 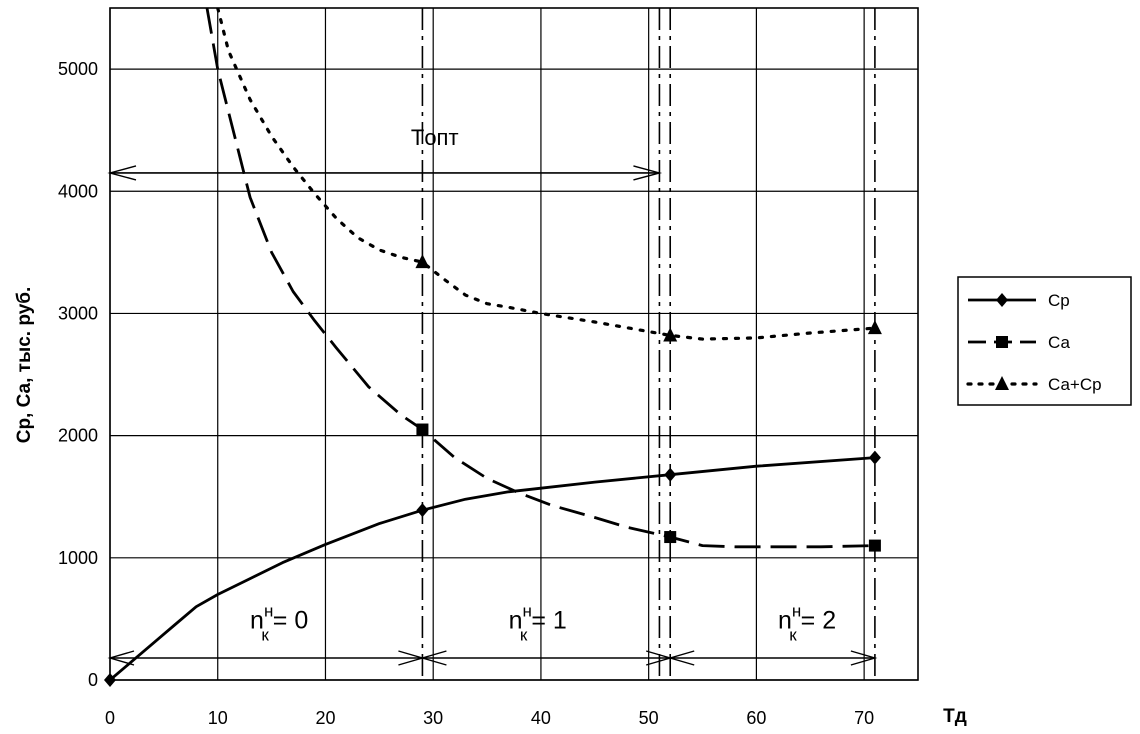 What do you see at coordinates (325, 718) in the screenshot?
I see `x-tick-label: 20` at bounding box center [325, 718].